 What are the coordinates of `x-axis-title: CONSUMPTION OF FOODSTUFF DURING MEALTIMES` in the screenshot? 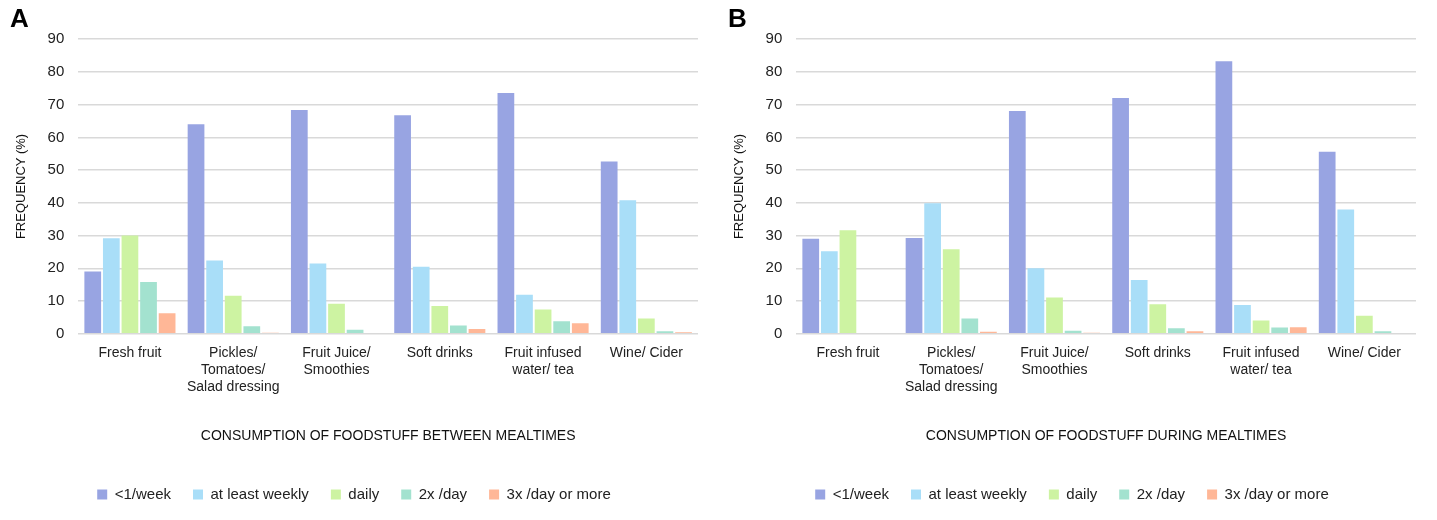 It's located at (1106, 435).